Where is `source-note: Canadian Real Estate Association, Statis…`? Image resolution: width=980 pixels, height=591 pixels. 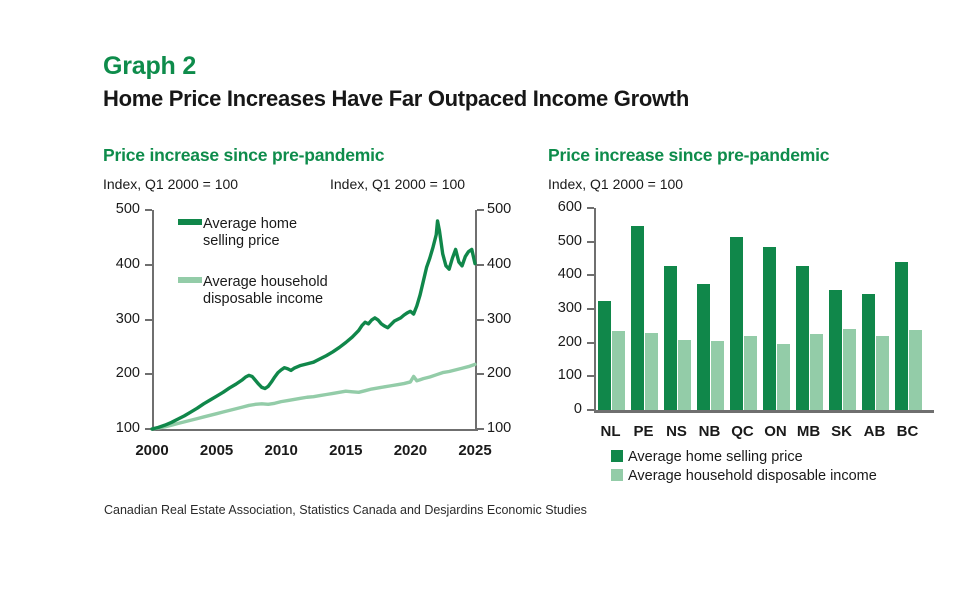
source-note: Canadian Real Estate Association, Statis… is located at coordinates (345, 510).